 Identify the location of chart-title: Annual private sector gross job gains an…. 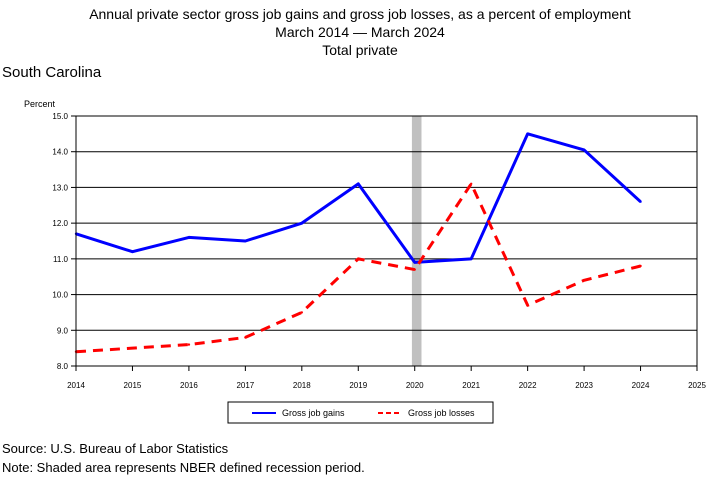
(360, 14).